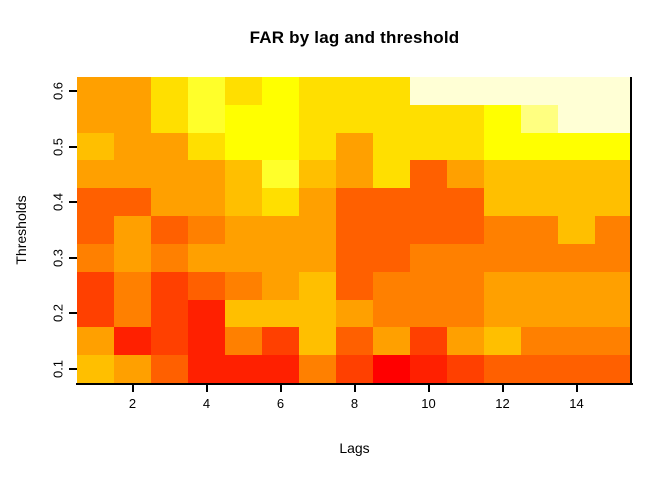  Describe the element at coordinates (58, 202) in the screenshot. I see `y-tick-label: 0.4` at that location.